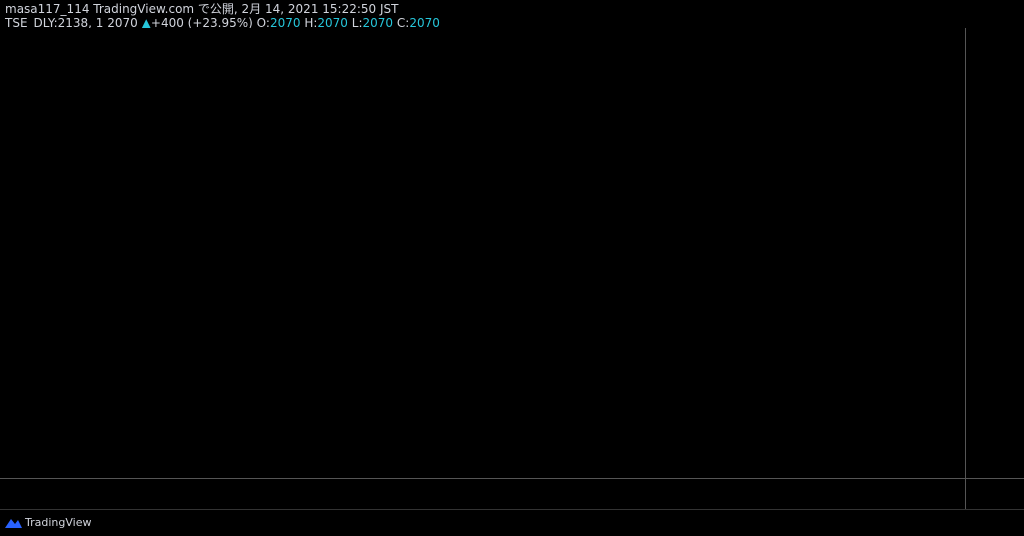  I want to click on price: 2070, so click(122, 23).